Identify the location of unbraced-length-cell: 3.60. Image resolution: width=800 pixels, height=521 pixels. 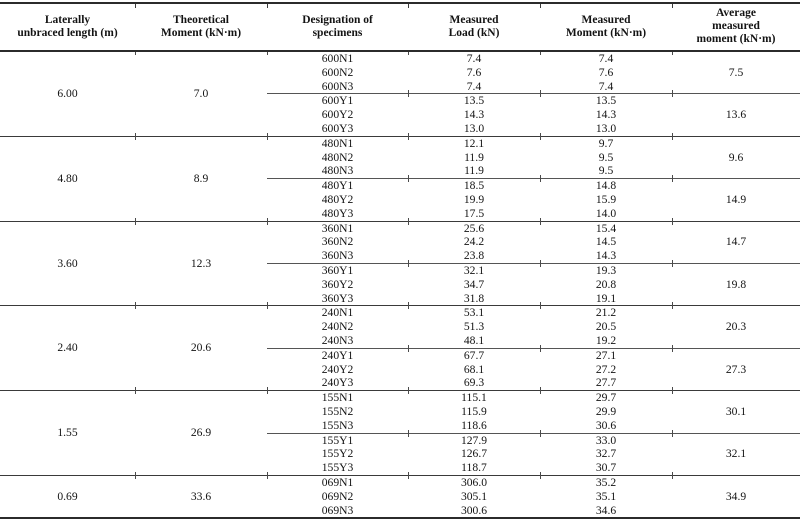
(67, 263).